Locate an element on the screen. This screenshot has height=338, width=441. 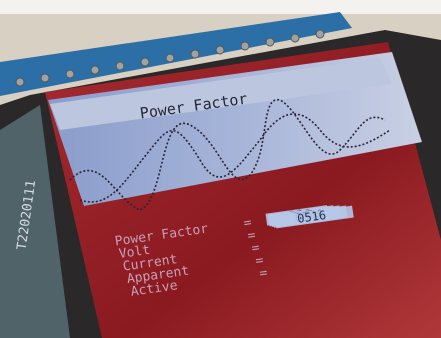
value-box is located at coordinates (314, 217).